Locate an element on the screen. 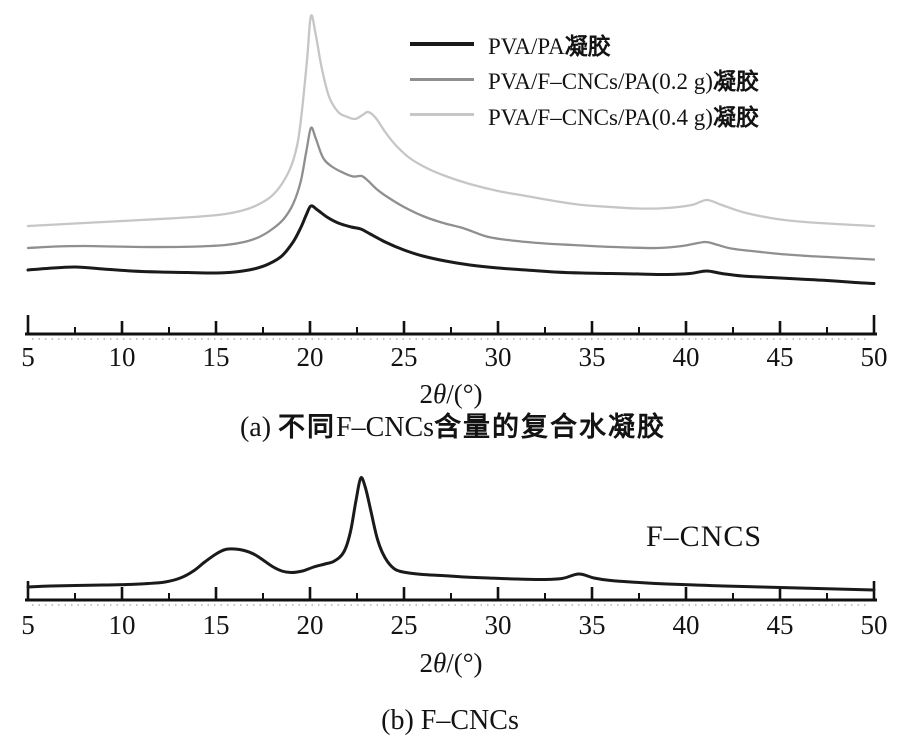 This screenshot has width=900, height=756. legend-item-fcncs-02: PVA/F–CNCs/PA(0.2 g)凝胶 is located at coordinates (584, 80).